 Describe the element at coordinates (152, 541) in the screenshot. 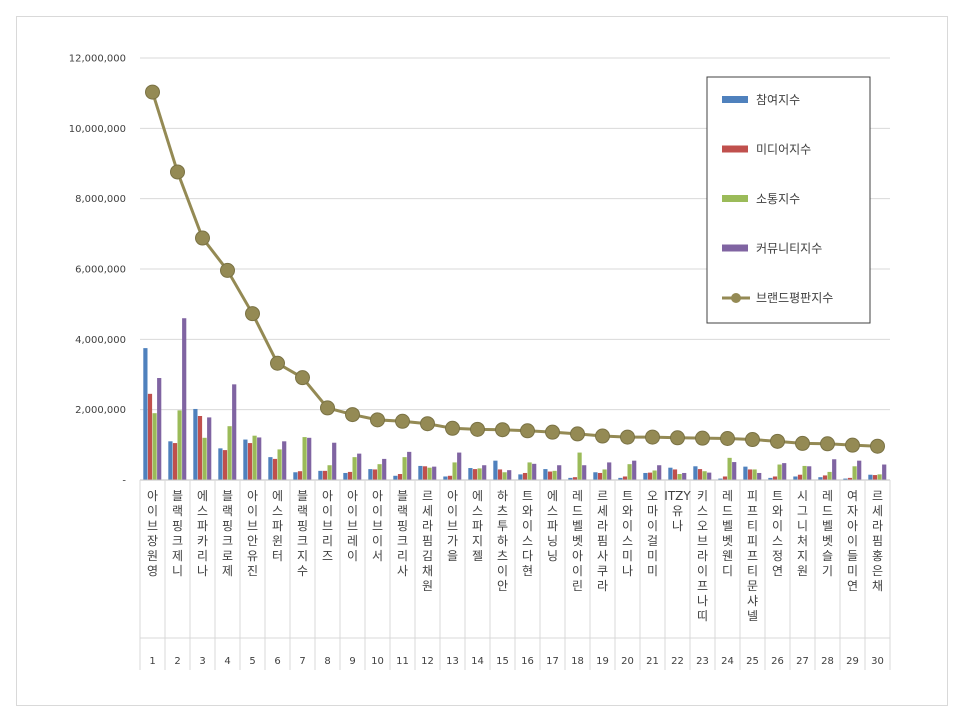

I see `x-tick-label-part: 장` at that location.